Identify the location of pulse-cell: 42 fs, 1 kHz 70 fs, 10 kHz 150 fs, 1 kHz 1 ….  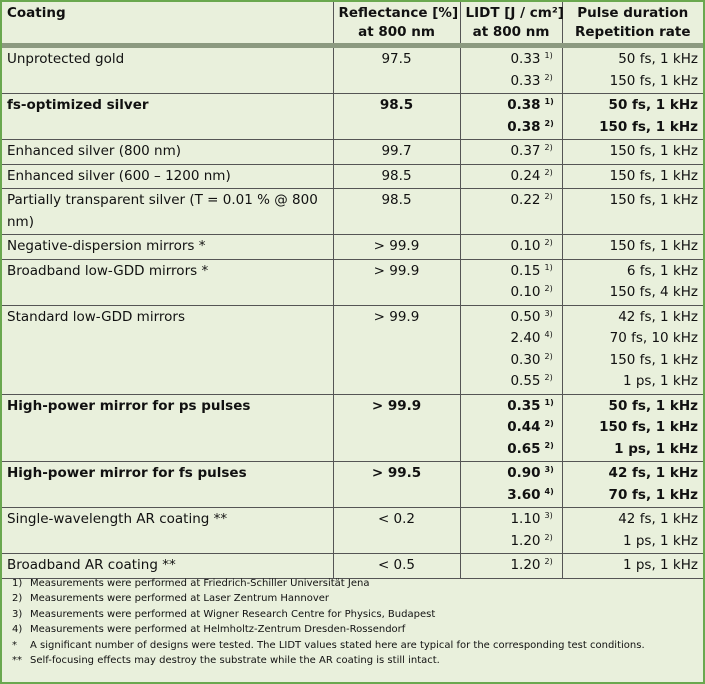
(632, 349).